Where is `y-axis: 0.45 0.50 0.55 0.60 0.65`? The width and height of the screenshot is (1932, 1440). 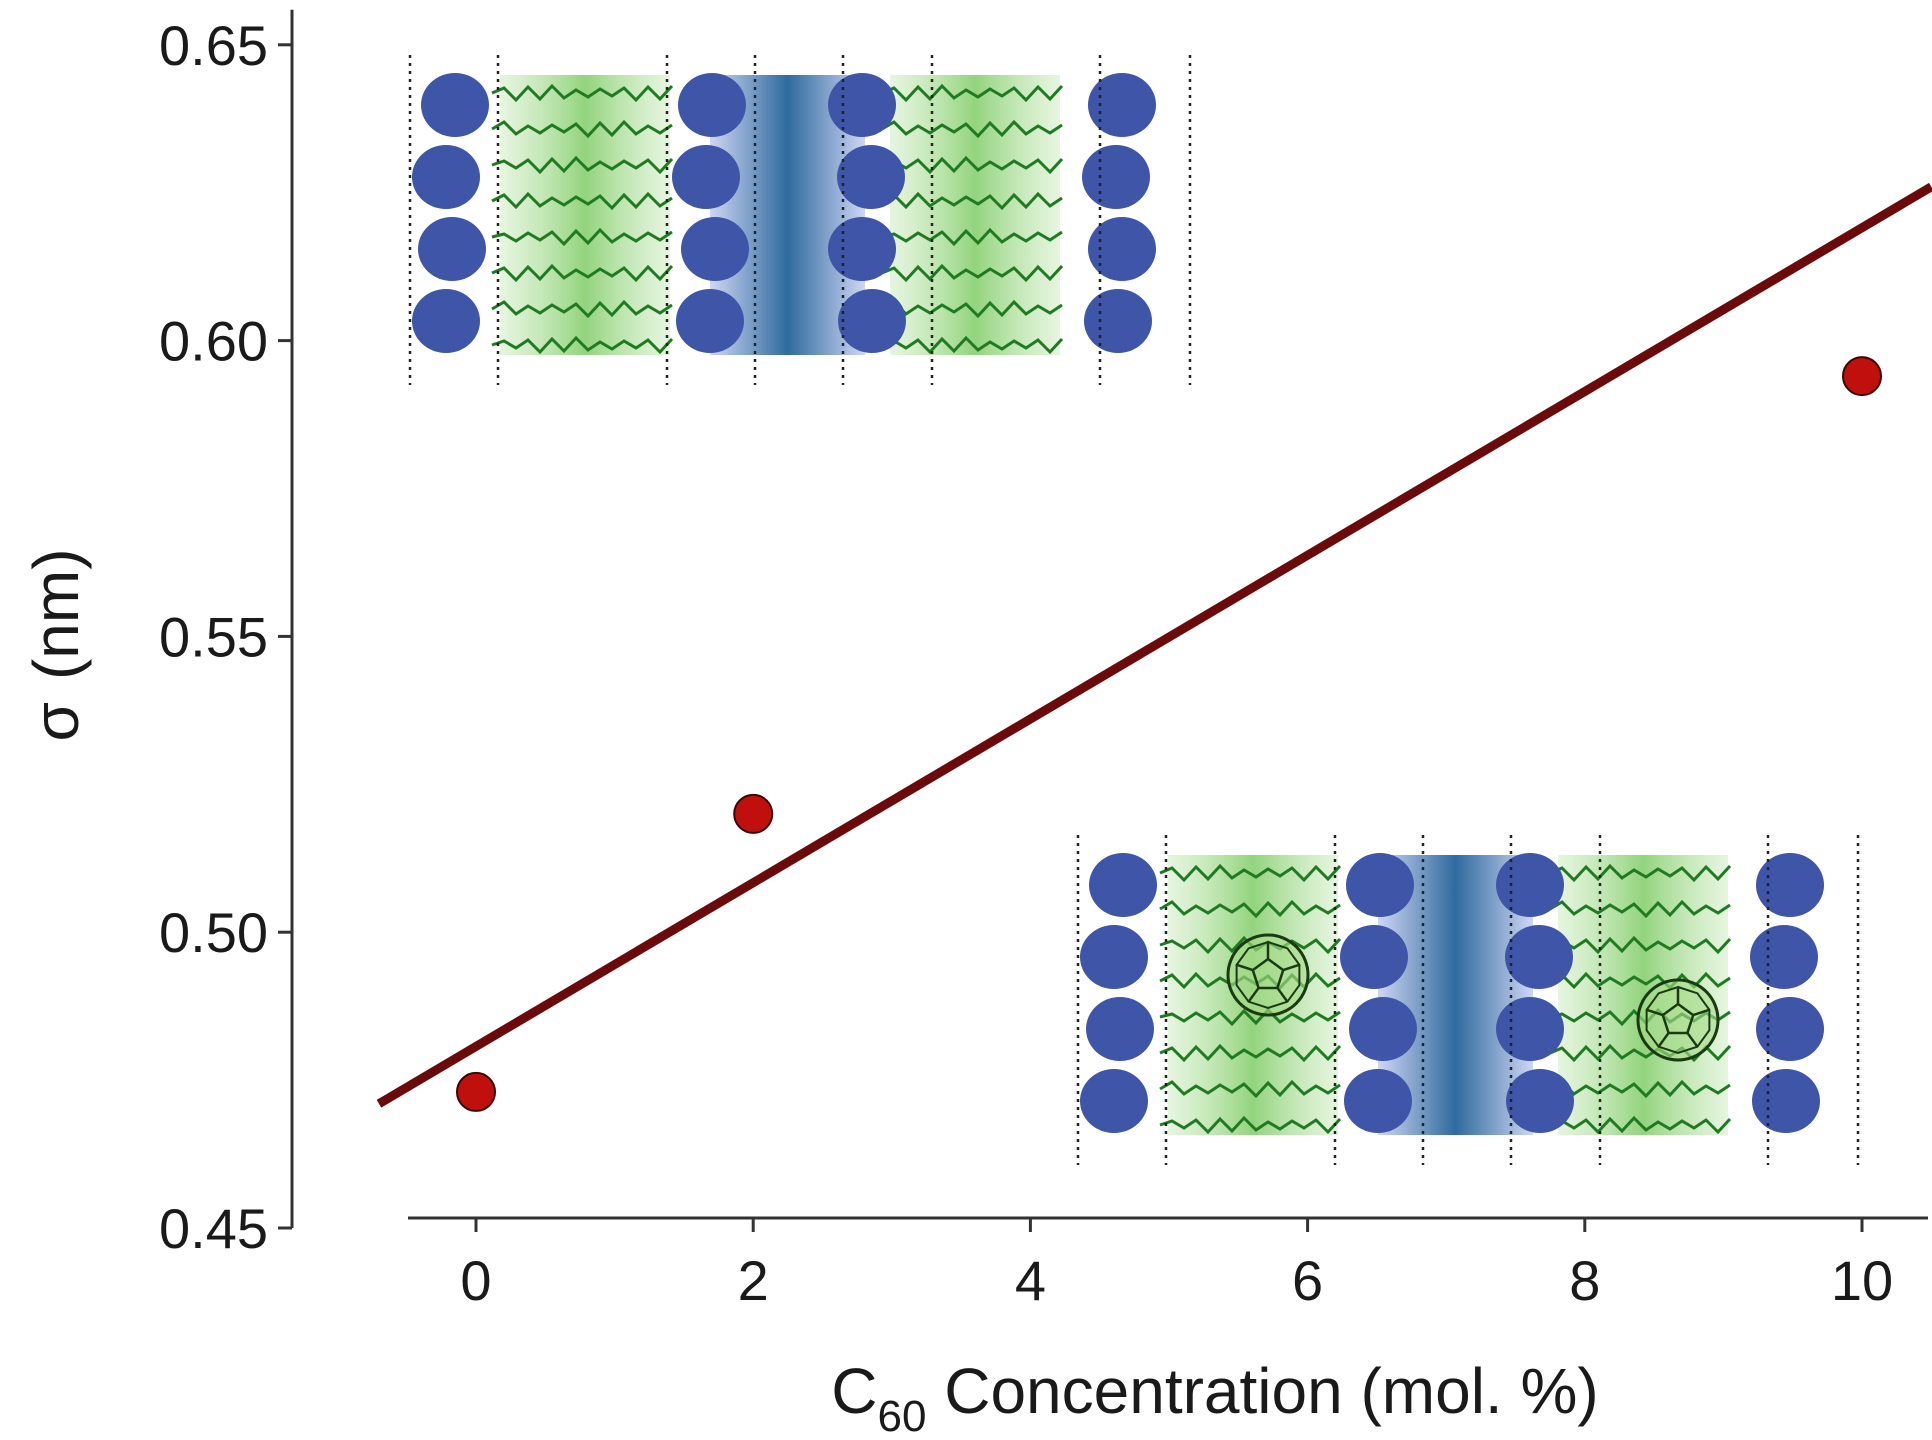 y-axis: 0.45 0.50 0.55 0.60 0.65 is located at coordinates (226, 634).